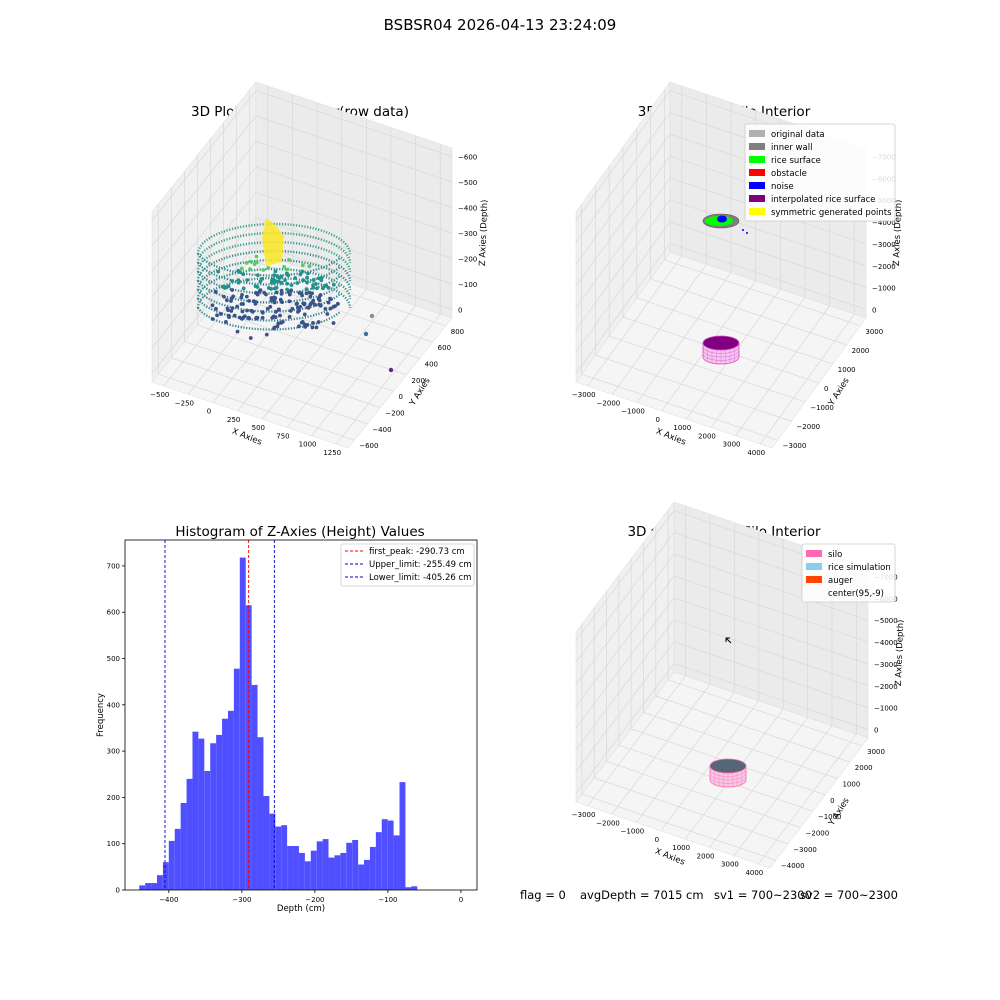 The height and width of the screenshot is (1000, 1000). Describe the element at coordinates (707, 436) in the screenshot. I see `p2-x-tick-label: 2000` at that location.